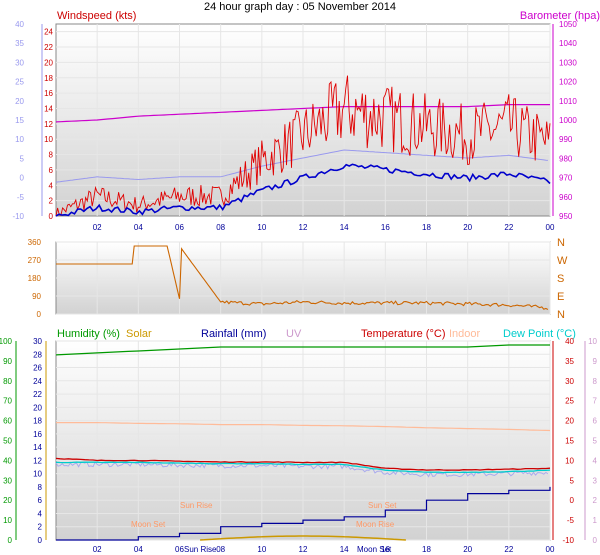  Describe the element at coordinates (7, 401) in the screenshot. I see `humidity-tick: 70` at that location.